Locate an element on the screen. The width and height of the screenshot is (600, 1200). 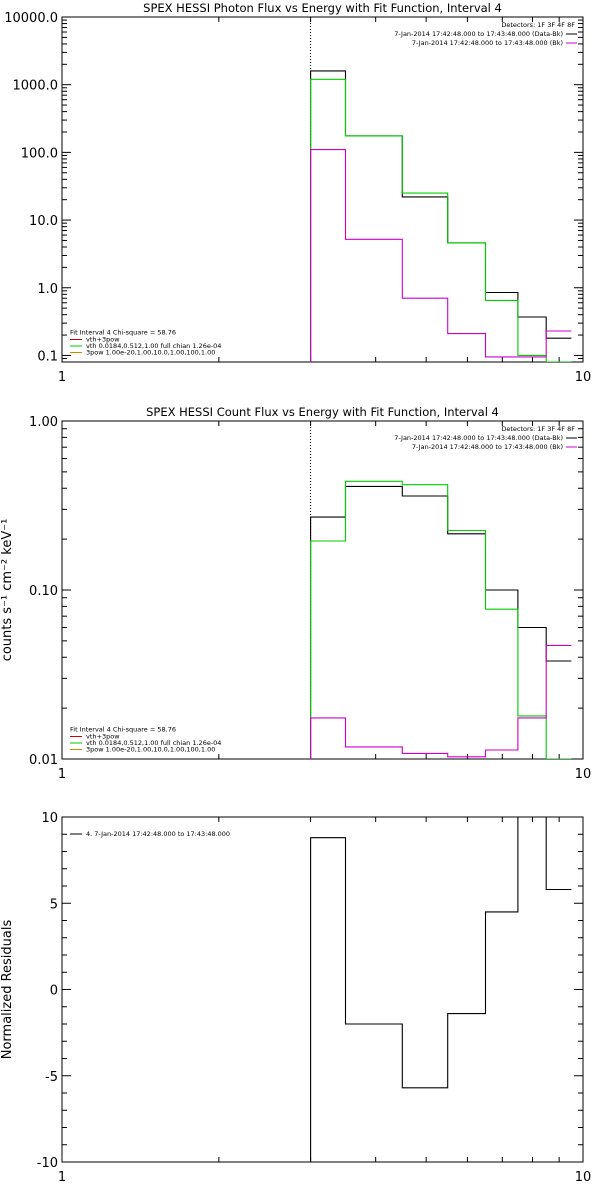
y-tick-label: 10 is located at coordinates (49, 818).